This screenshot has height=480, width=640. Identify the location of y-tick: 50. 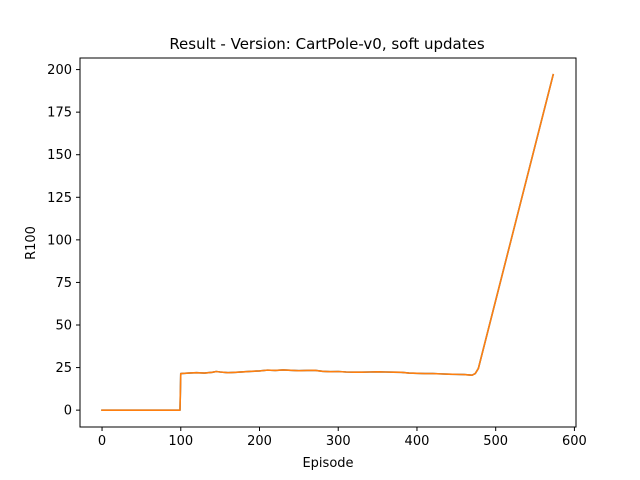
(67, 326).